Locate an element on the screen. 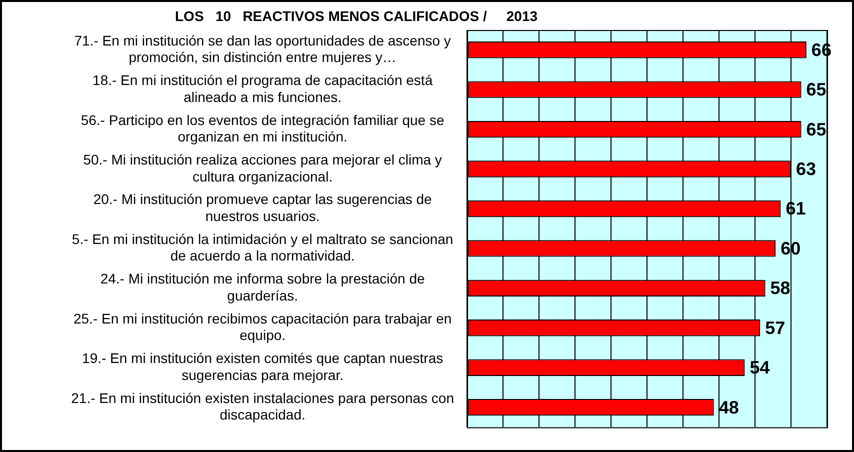 The height and width of the screenshot is (452, 854). y-tick-label: 5.- En mi institución la intimidación y el maltrato se sancionan de acuerdo a la normatividad. is located at coordinates (263, 247).